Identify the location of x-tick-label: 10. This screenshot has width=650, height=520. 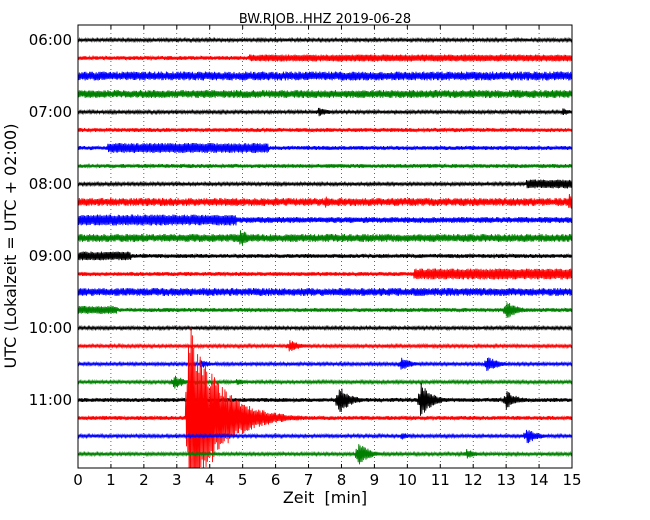
(407, 480).